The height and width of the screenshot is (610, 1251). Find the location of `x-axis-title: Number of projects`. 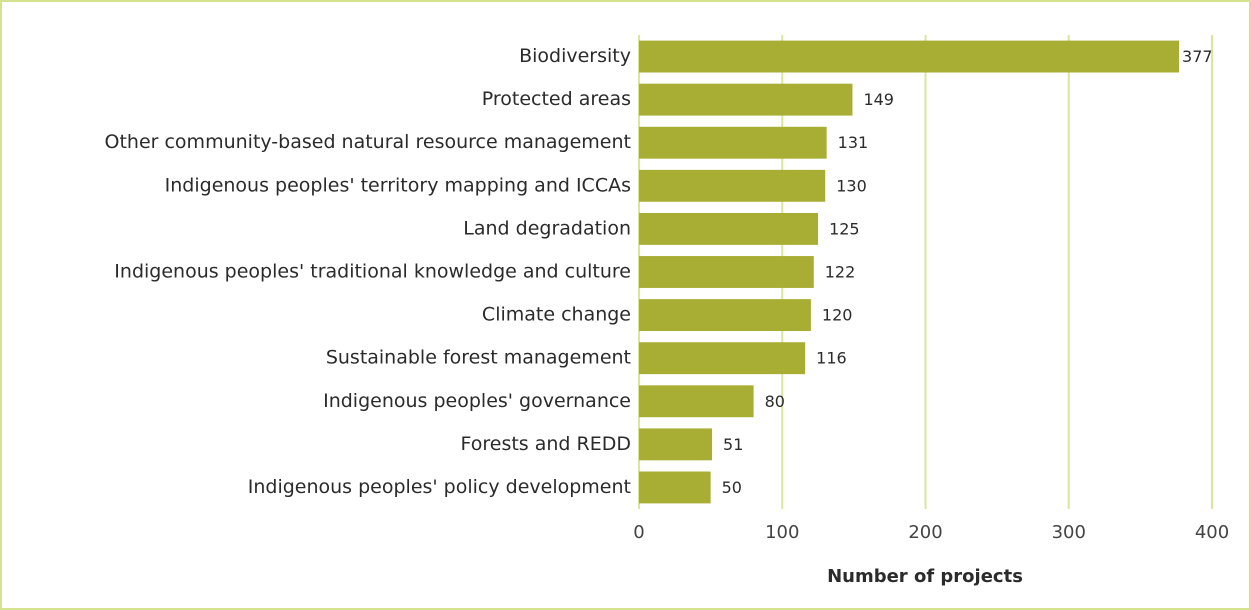

x-axis-title: Number of projects is located at coordinates (925, 576).